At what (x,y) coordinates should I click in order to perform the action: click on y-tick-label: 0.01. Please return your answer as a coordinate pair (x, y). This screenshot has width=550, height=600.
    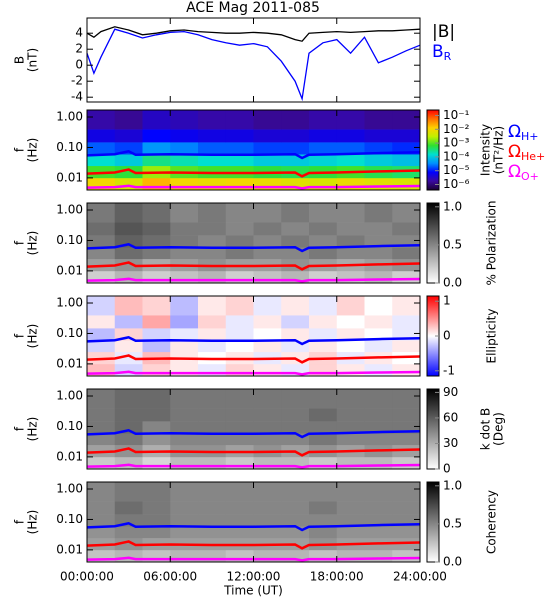
    Looking at the image, I should click on (69, 177).